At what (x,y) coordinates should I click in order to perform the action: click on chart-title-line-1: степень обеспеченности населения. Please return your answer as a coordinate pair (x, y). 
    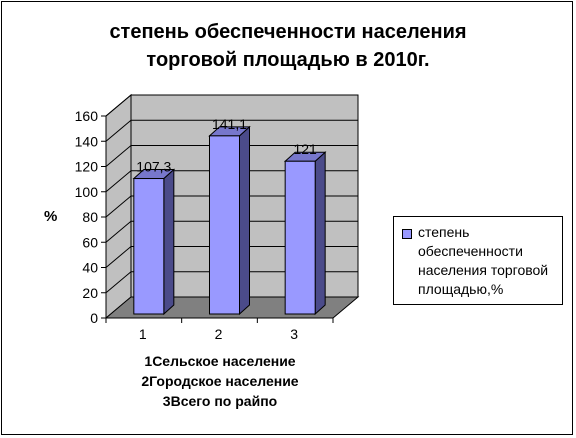
    Looking at the image, I should click on (288, 32).